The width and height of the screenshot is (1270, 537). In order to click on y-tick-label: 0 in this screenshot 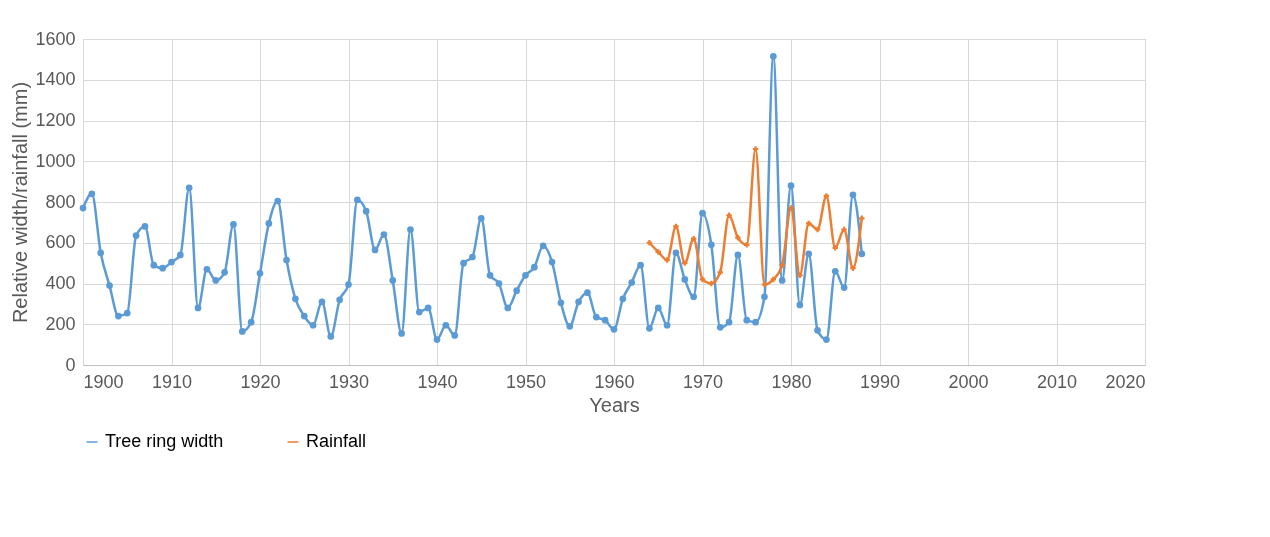, I will do `click(70, 364)`.